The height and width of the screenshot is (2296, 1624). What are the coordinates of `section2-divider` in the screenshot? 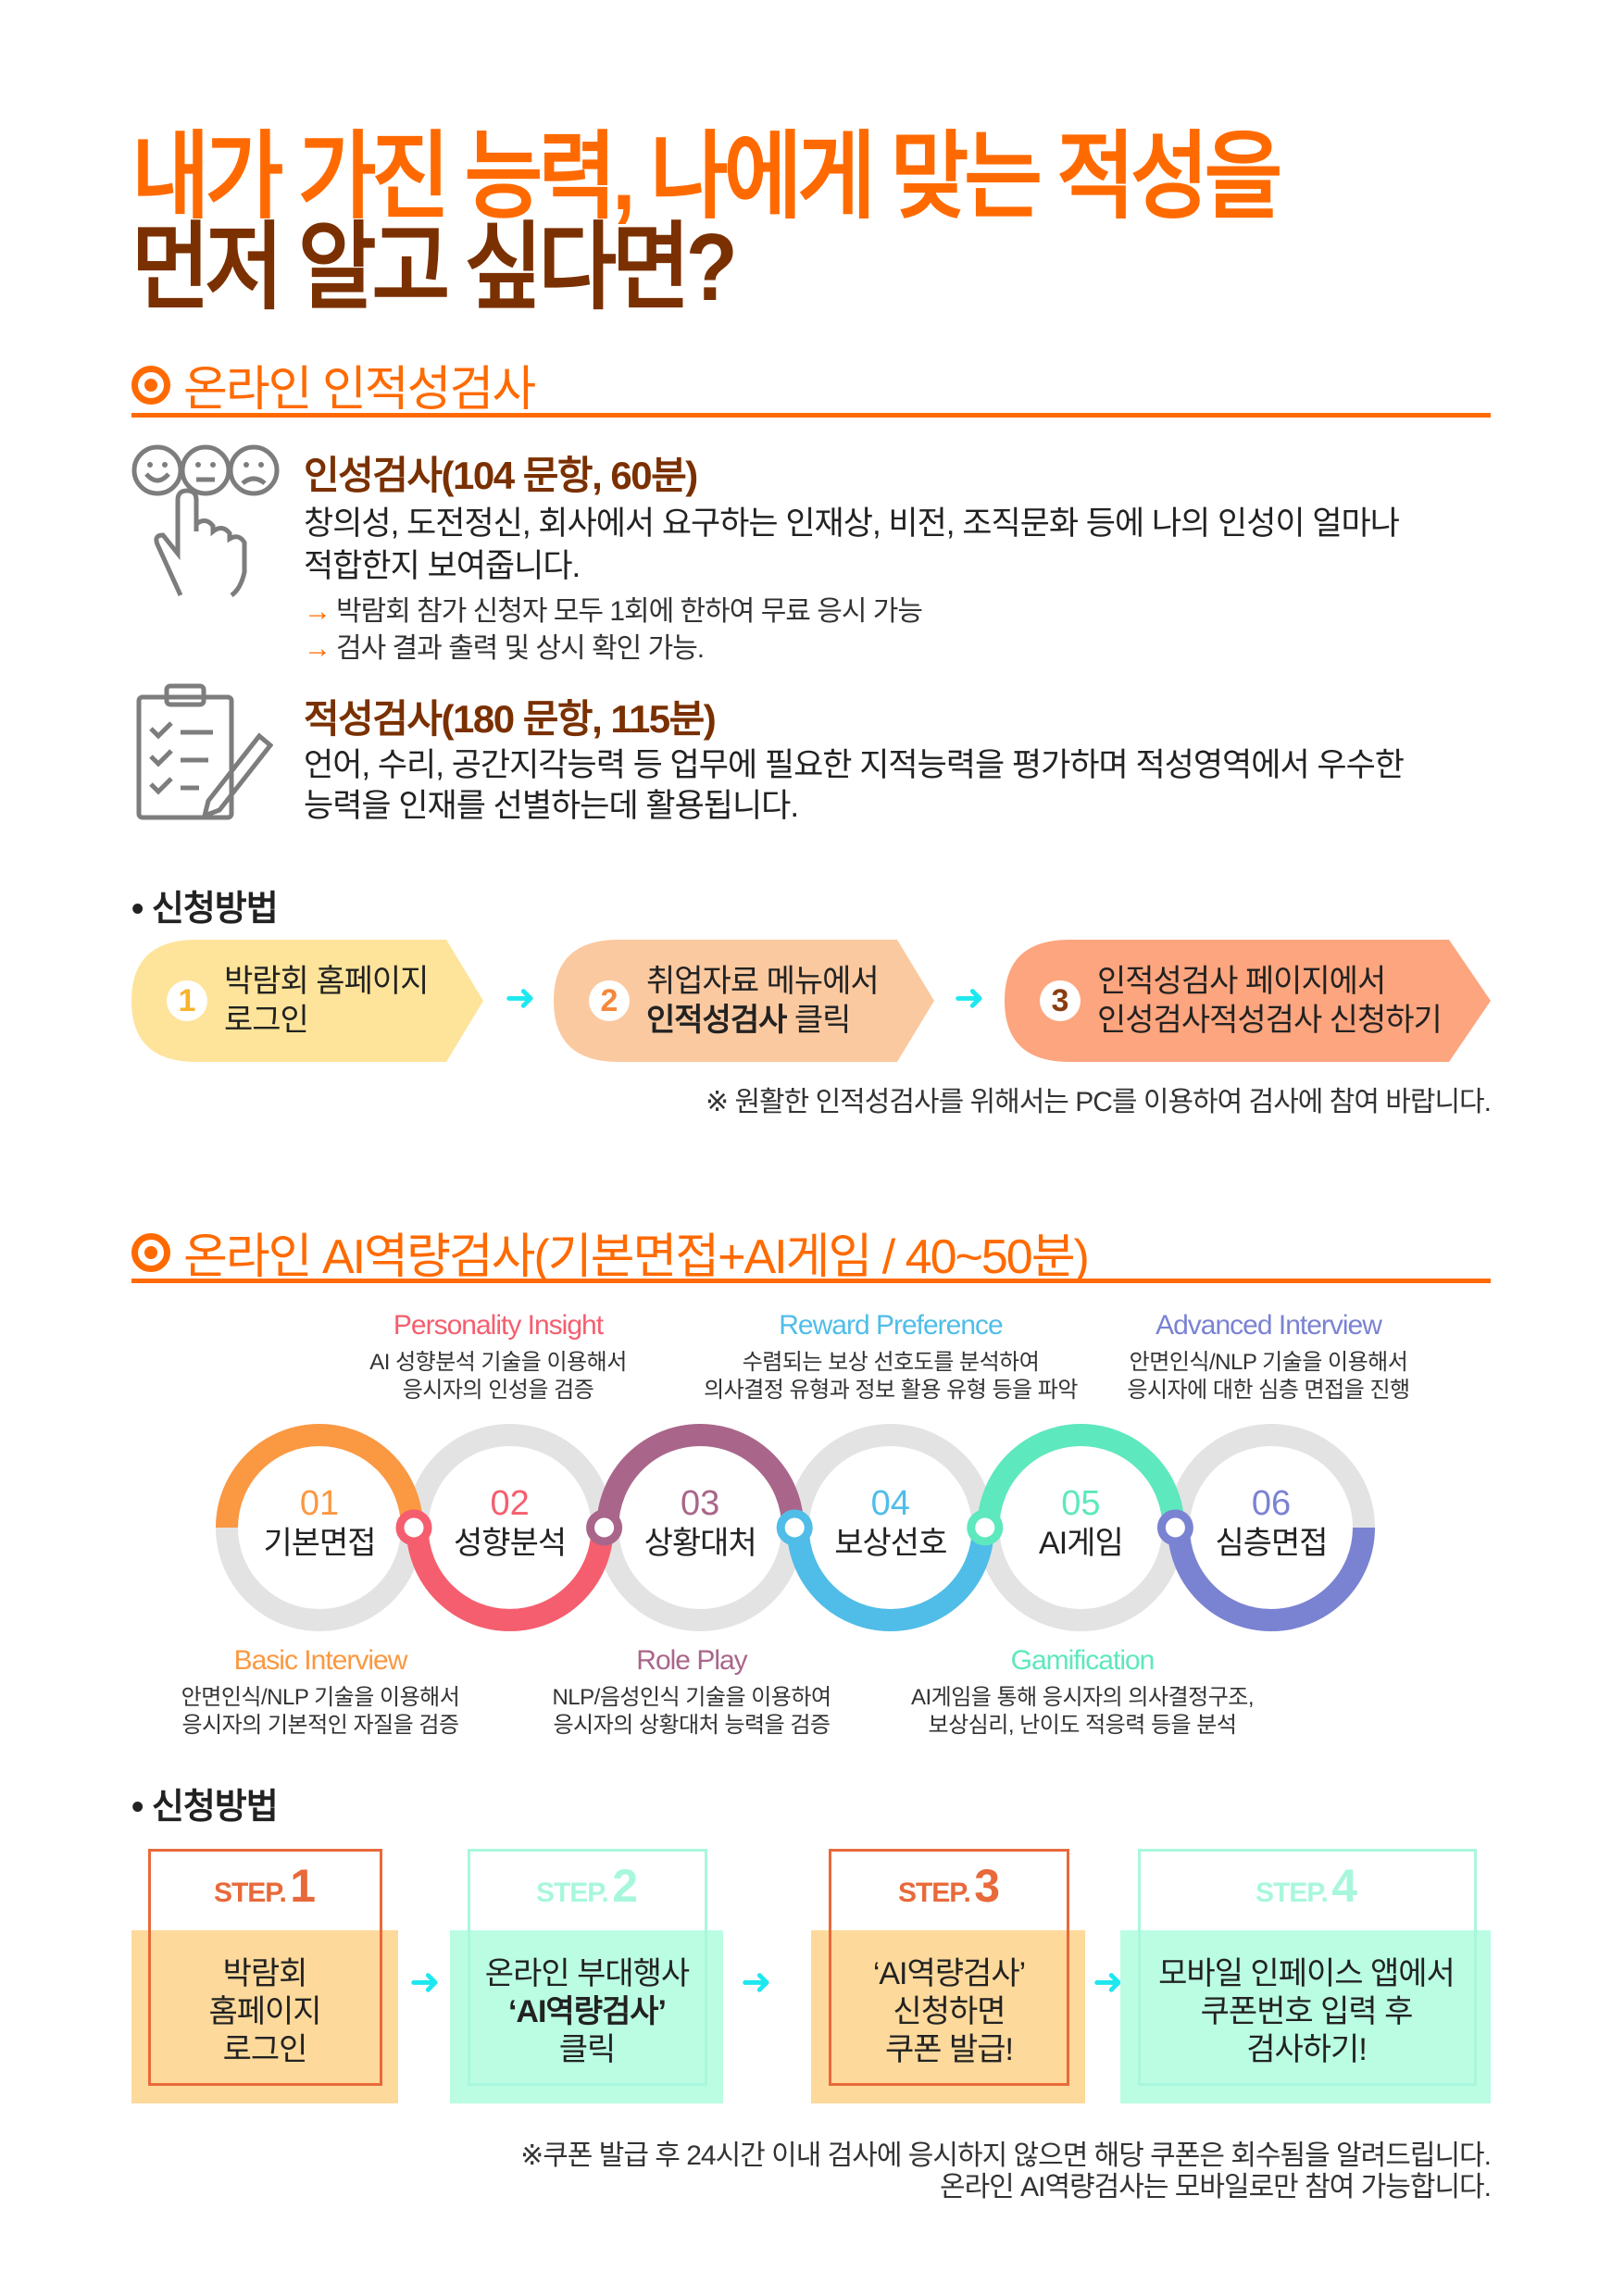 It's located at (811, 1281).